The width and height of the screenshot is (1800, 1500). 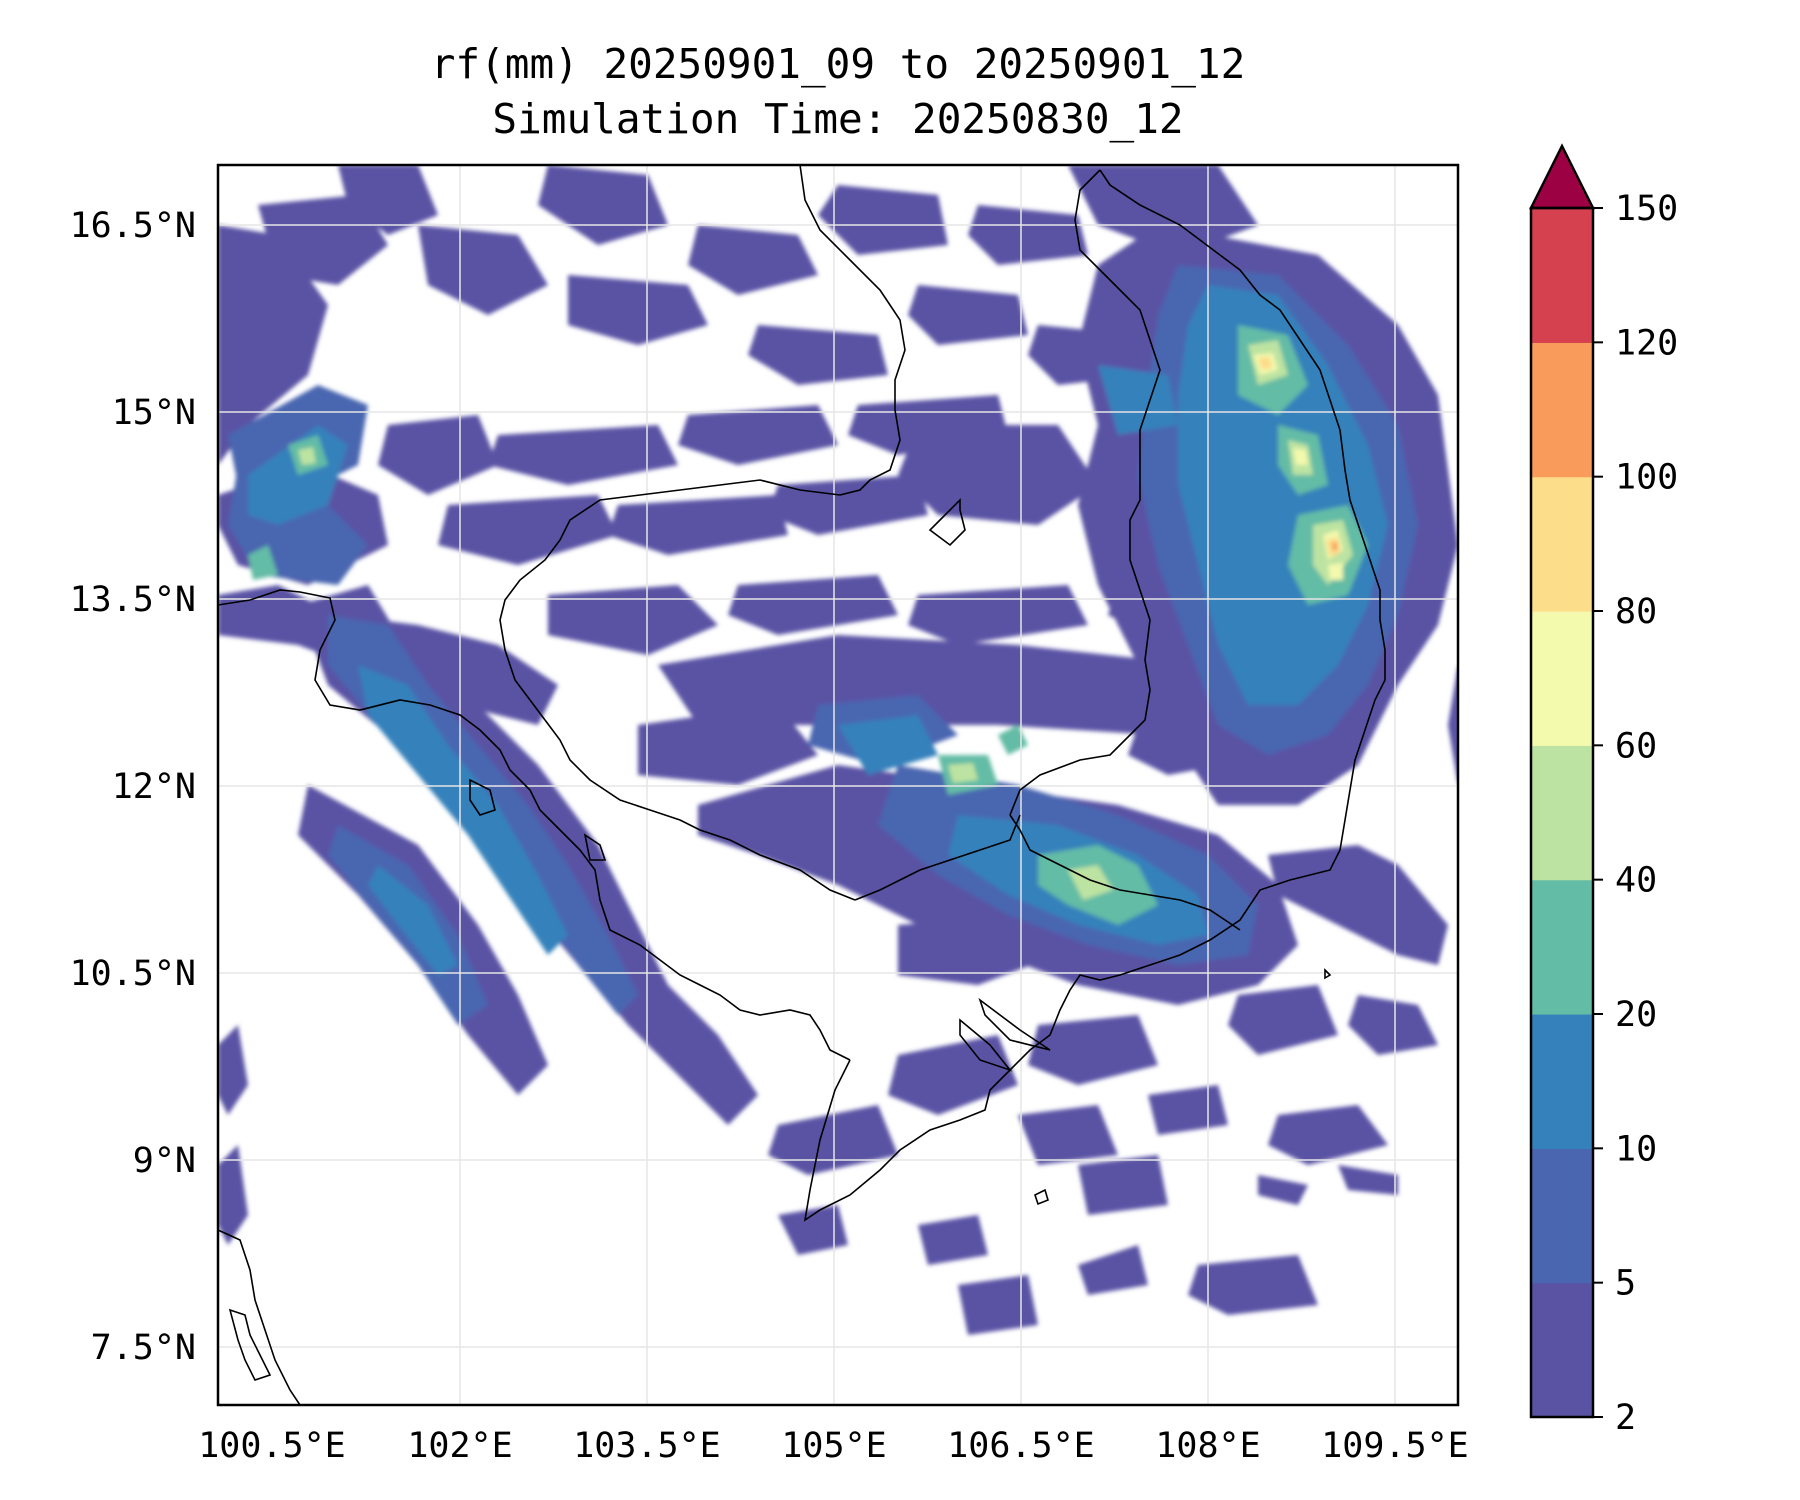 I want to click on x-tick-label: 103.5°E, so click(x=647, y=1446).